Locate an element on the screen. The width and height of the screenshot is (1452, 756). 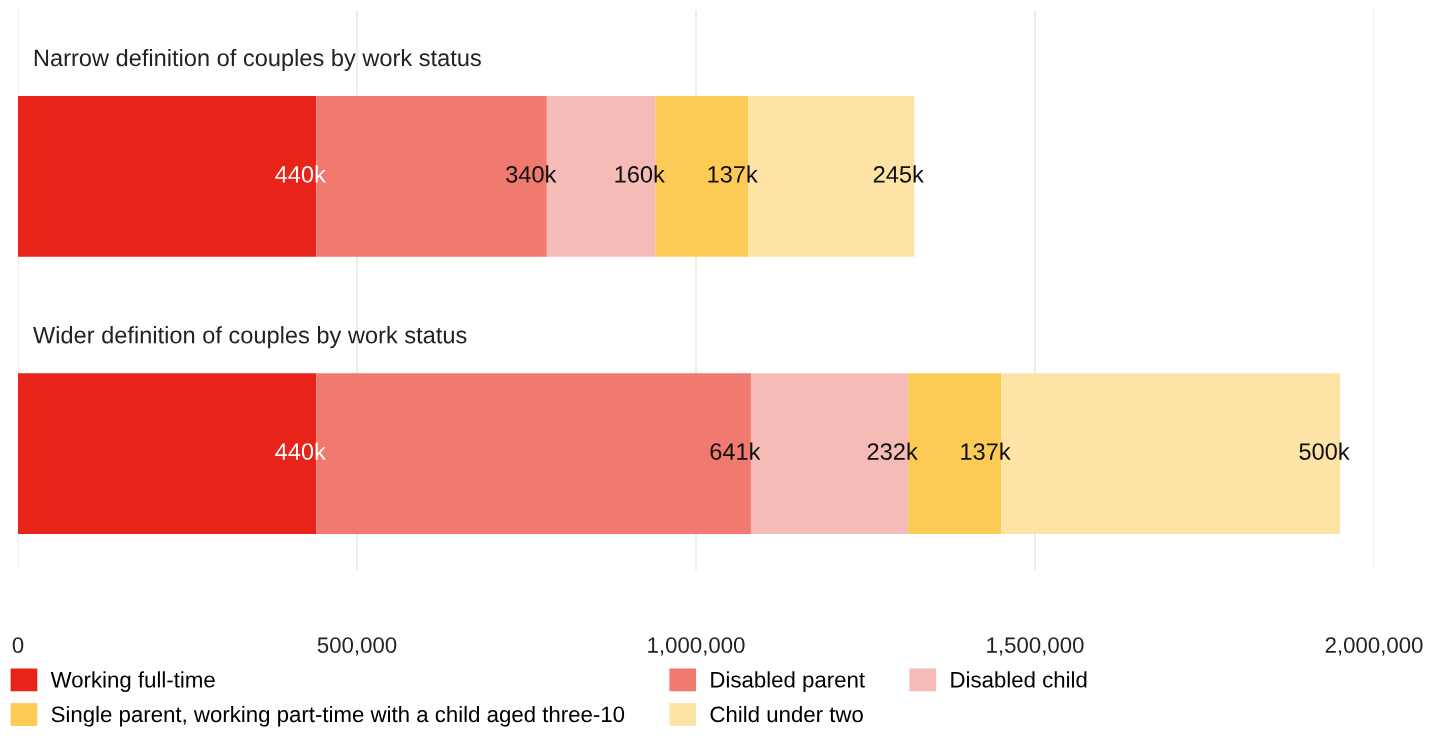
data-label: 500k is located at coordinates (1324, 451).